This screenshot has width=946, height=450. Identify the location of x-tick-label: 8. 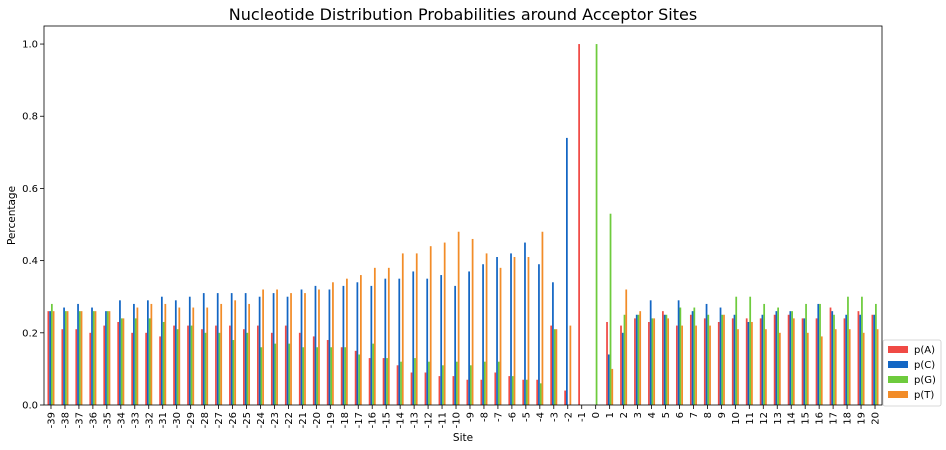
(708, 415).